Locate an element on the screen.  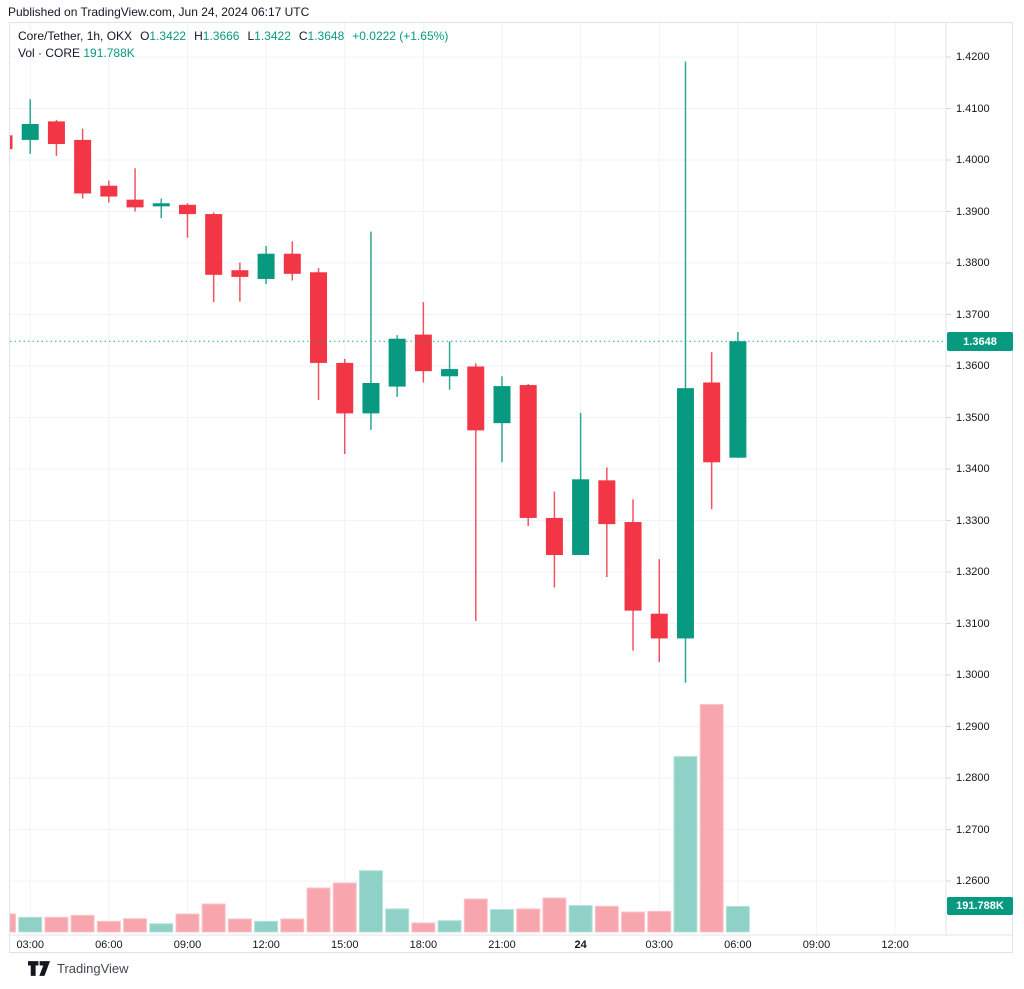
price-axis-label: 1.3700 is located at coordinates (973, 314).